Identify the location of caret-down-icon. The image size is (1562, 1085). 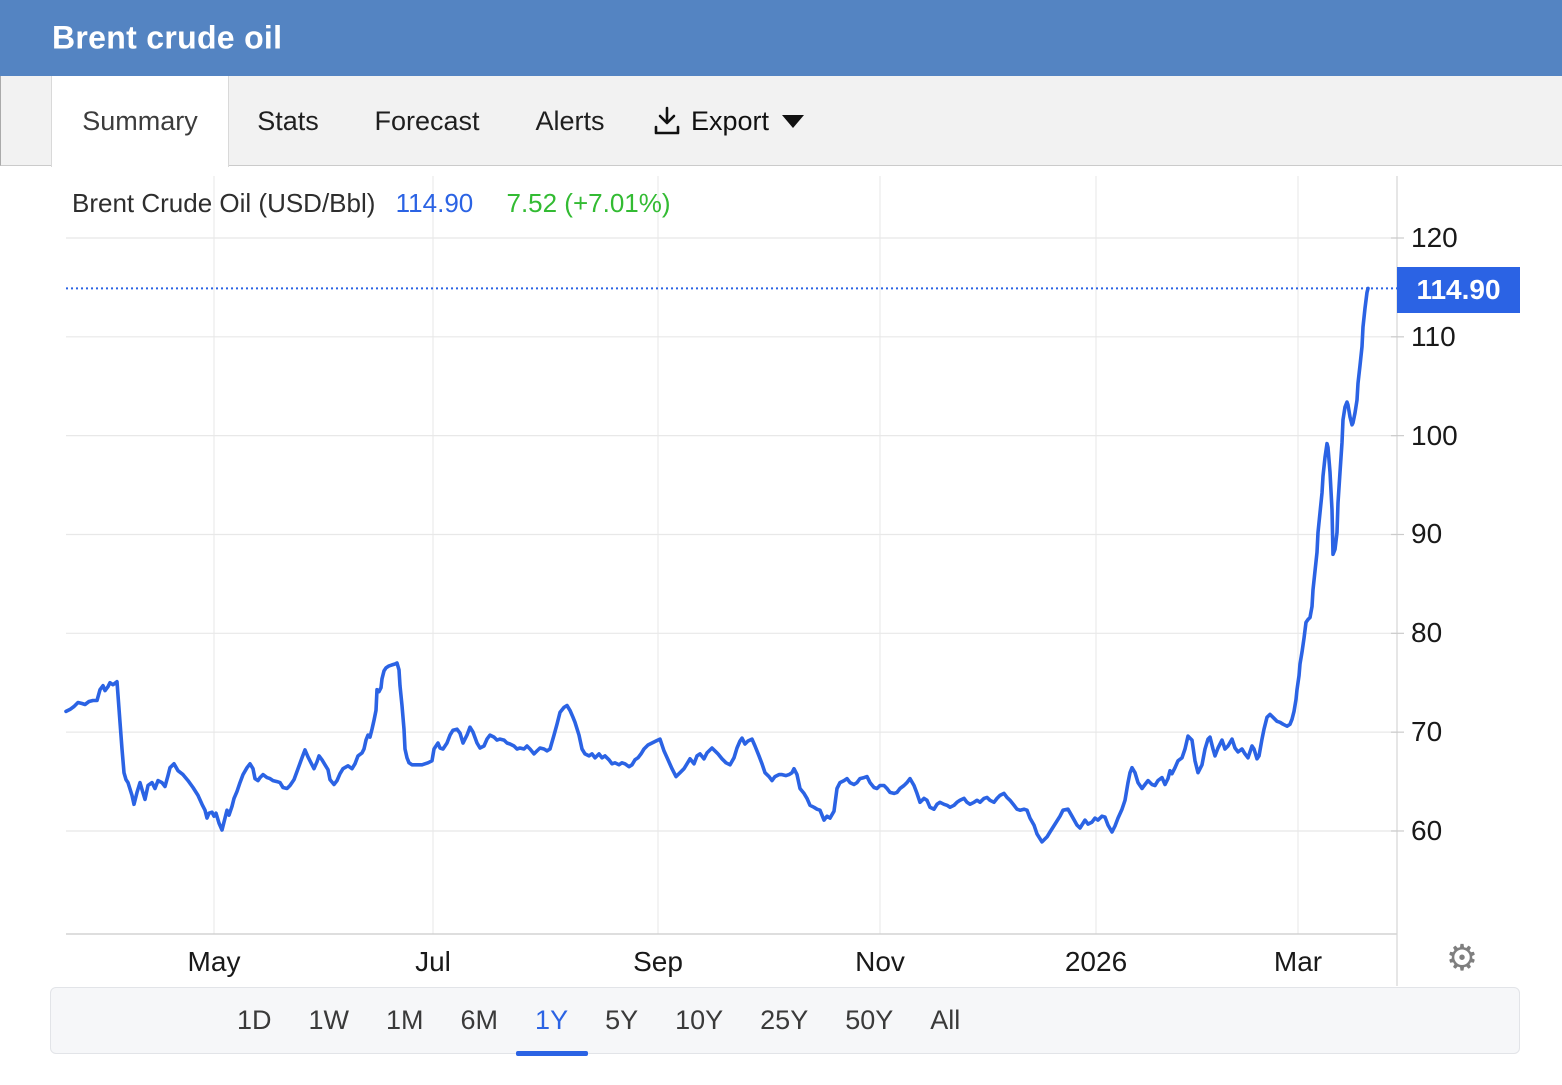
(793, 121).